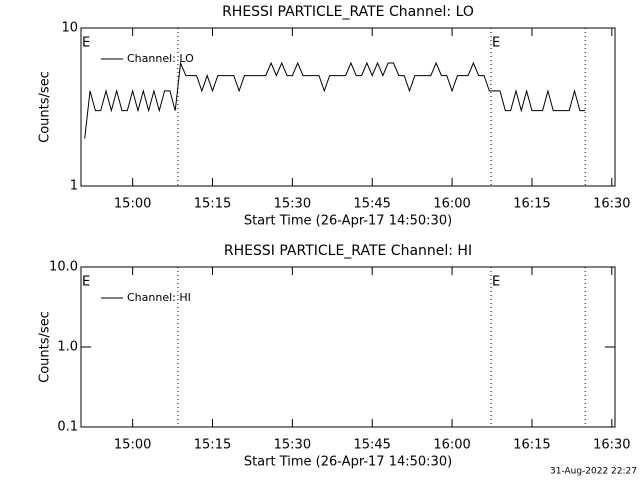 The height and width of the screenshot is (480, 640). I want to click on legend-label: Channel: HI, so click(159, 297).